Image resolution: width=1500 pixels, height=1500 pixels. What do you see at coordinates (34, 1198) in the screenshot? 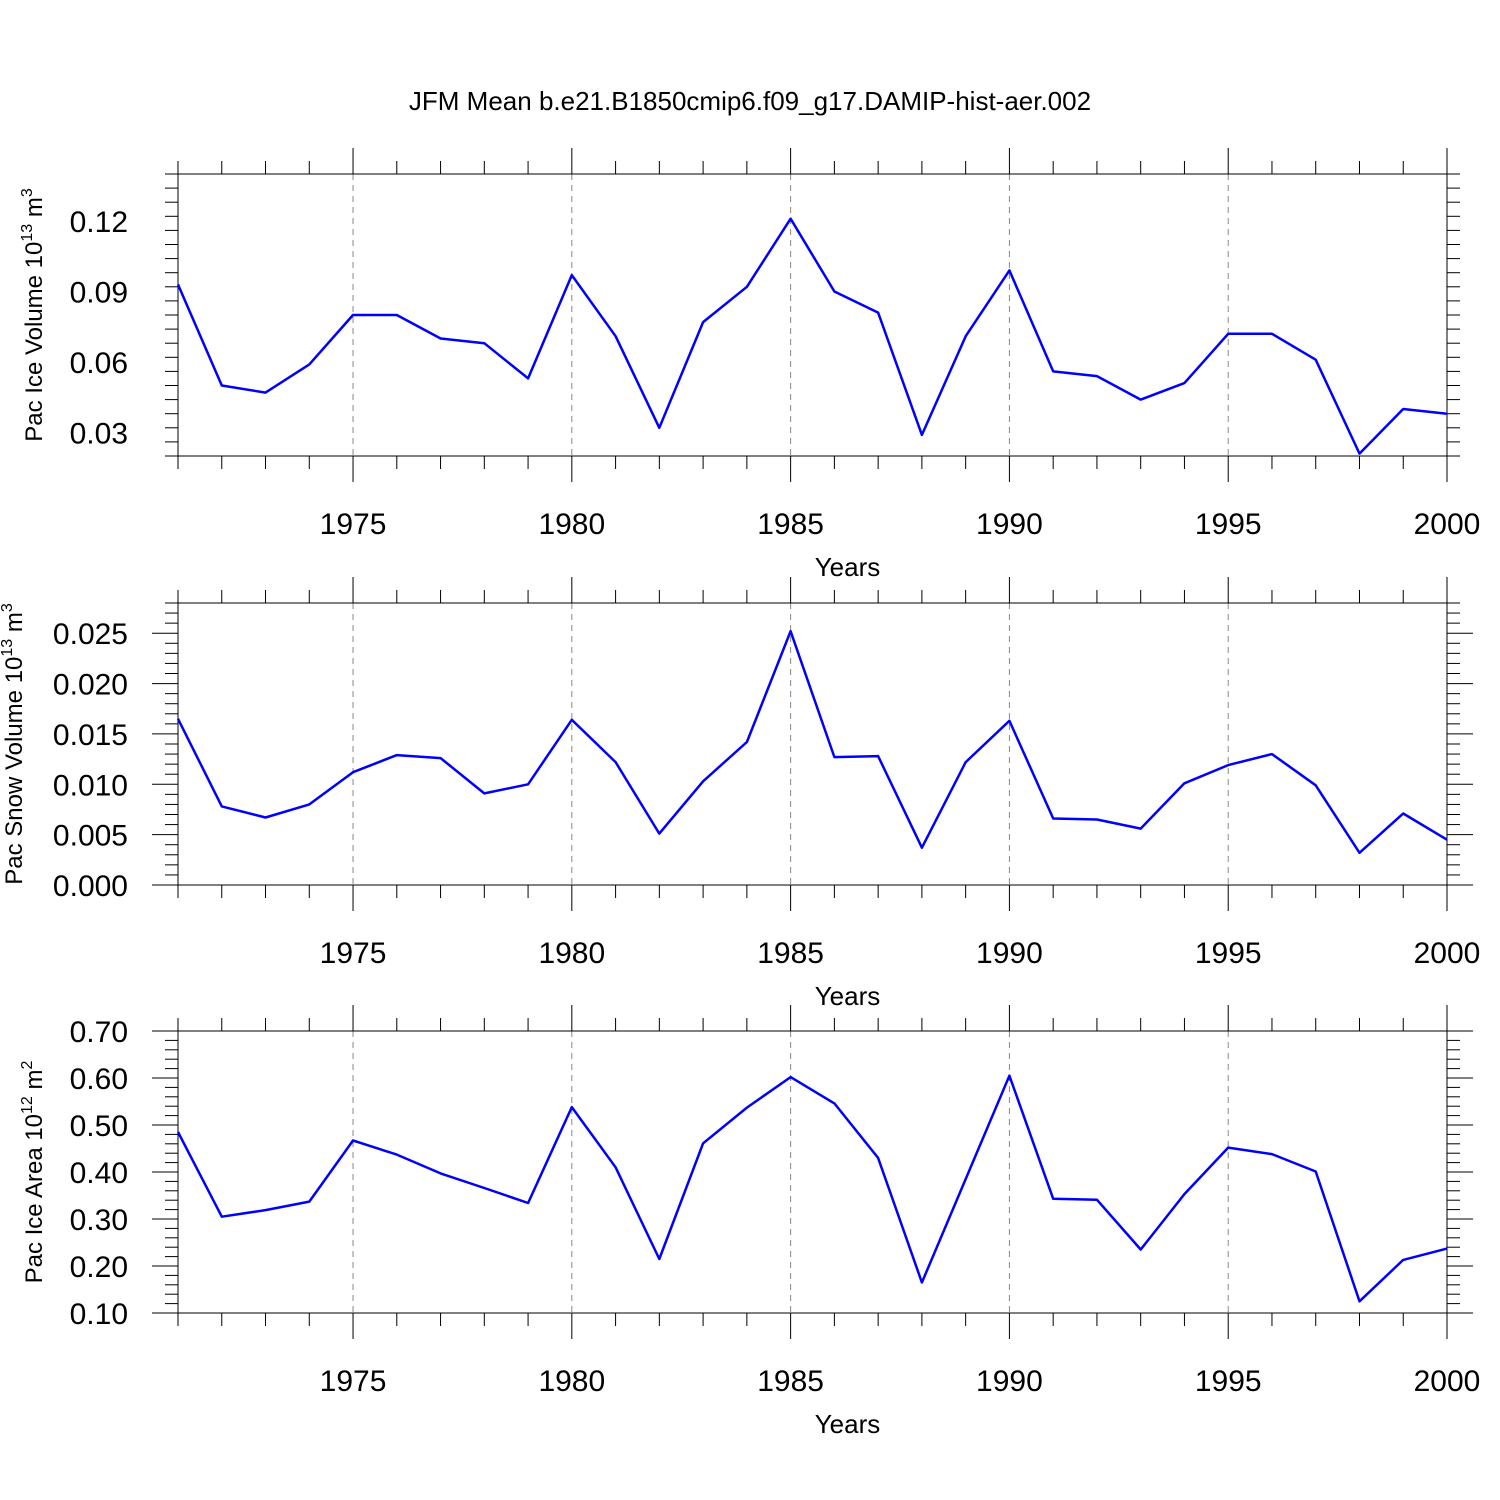
I see `y-axis-label-text: Pac Ice Area 10` at bounding box center [34, 1198].